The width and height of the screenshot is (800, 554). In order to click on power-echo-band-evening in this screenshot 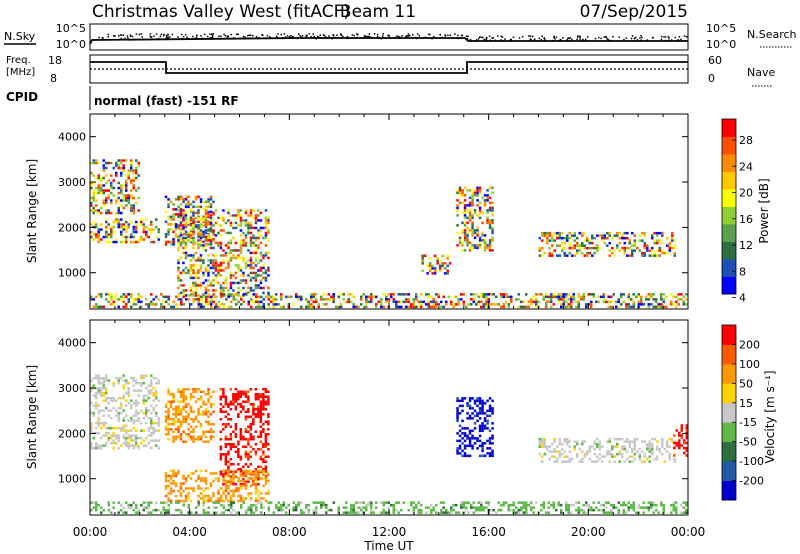, I will do `click(607, 244)`.